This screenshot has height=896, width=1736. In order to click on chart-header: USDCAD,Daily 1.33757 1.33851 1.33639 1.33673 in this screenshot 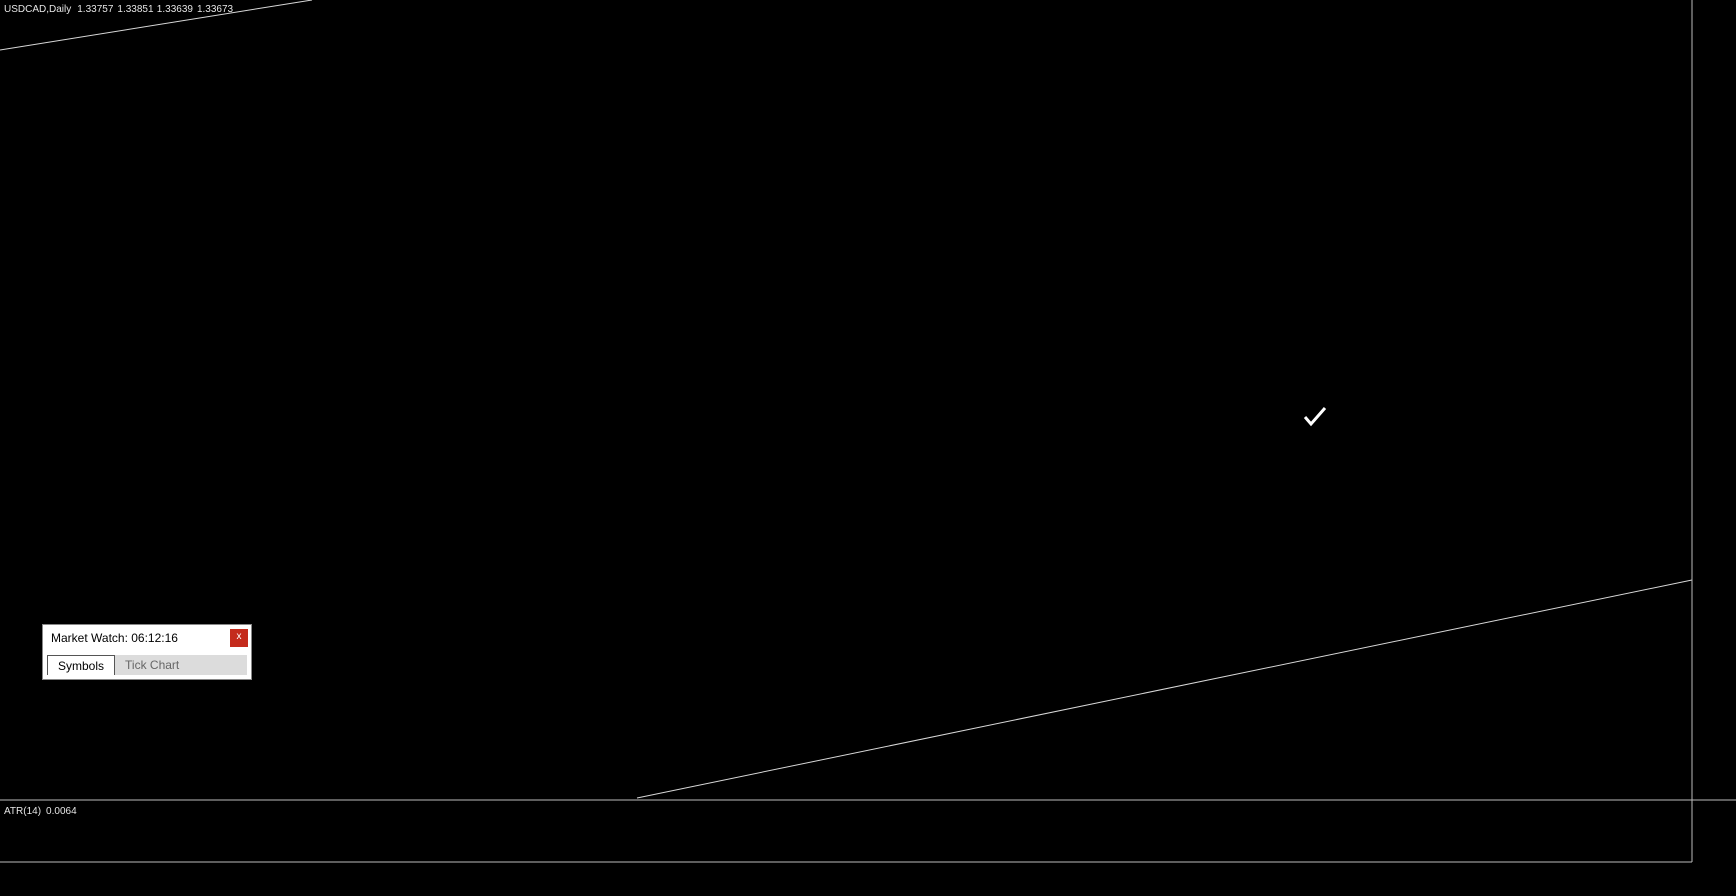, I will do `click(119, 9)`.